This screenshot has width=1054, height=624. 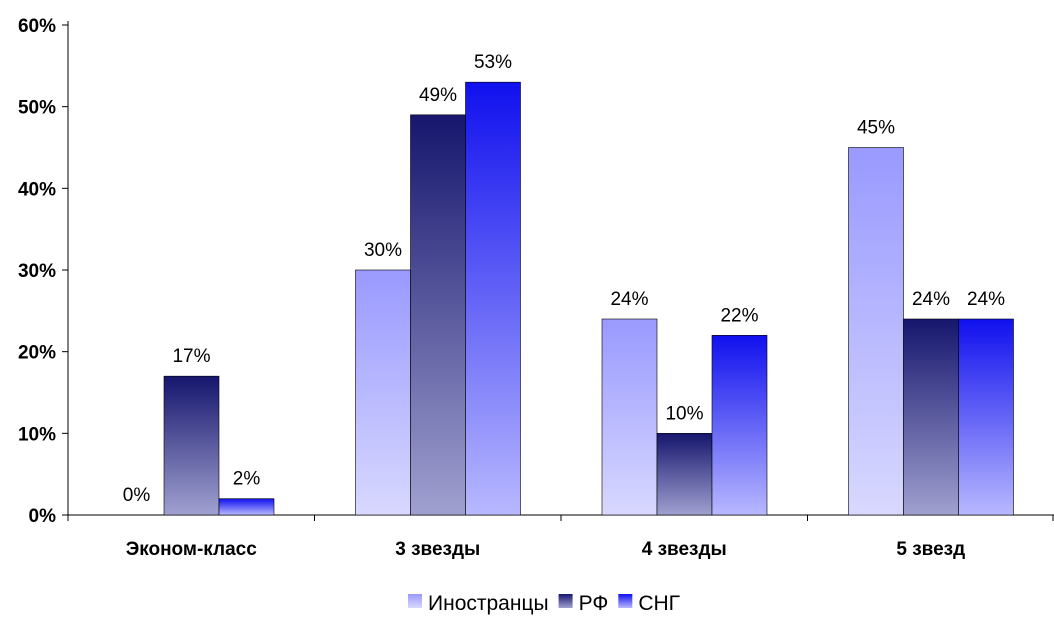 What do you see at coordinates (438, 95) in the screenshot?
I see `data-label: 49%` at bounding box center [438, 95].